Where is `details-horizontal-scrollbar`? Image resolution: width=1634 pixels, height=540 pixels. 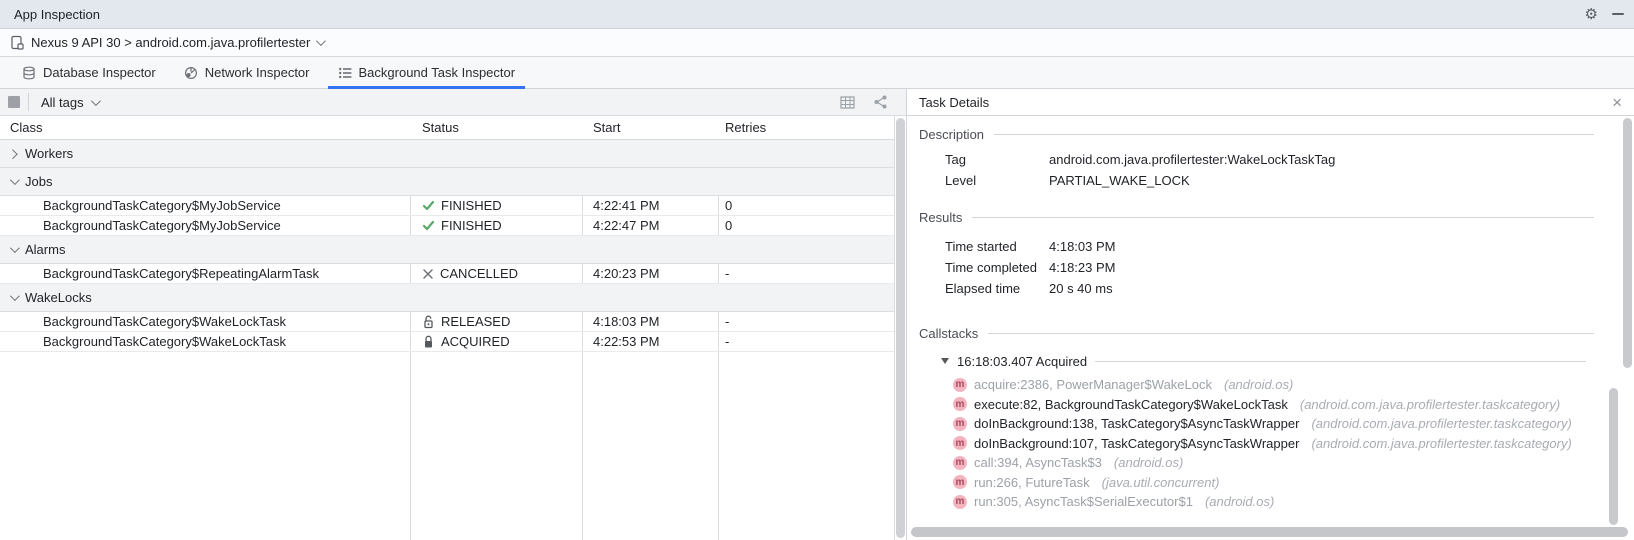 details-horizontal-scrollbar is located at coordinates (1270, 532).